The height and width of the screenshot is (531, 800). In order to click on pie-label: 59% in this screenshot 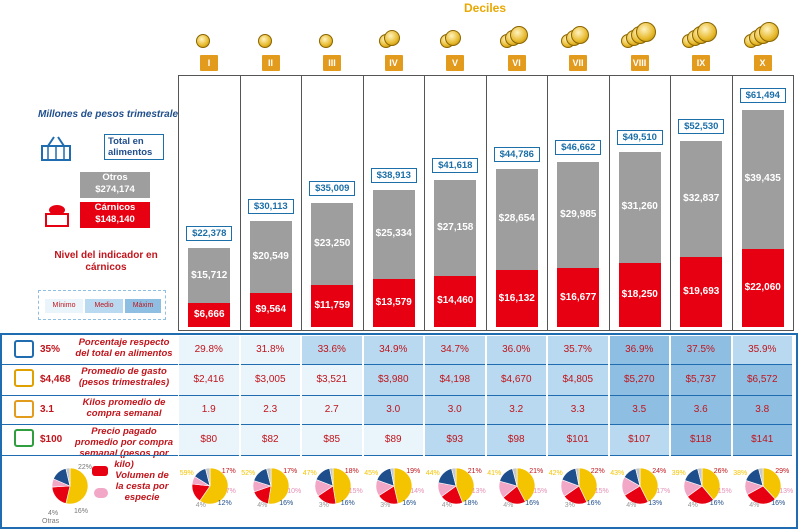, I will do `click(186, 473)`.